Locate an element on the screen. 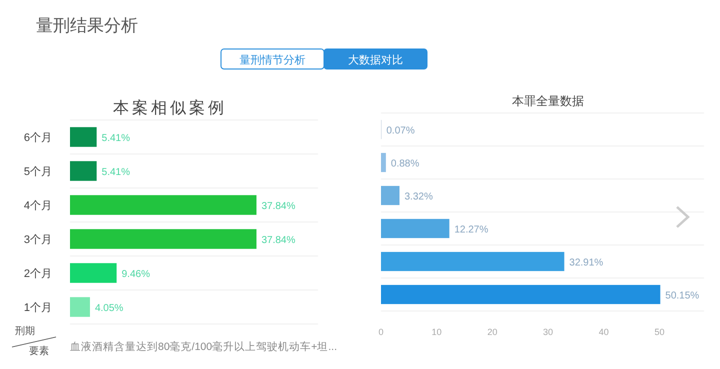 Image resolution: width=720 pixels, height=369 pixels. y-tick-label: 3个月 is located at coordinates (38, 240).